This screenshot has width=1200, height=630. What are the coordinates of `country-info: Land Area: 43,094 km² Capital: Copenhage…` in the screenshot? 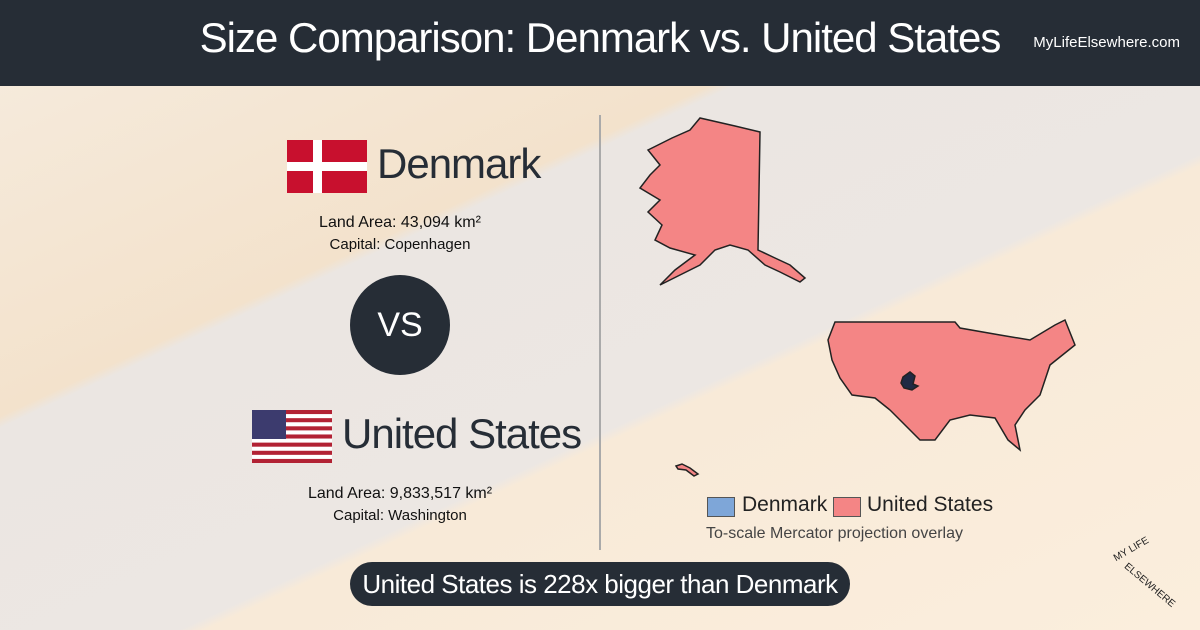 It's located at (400, 234).